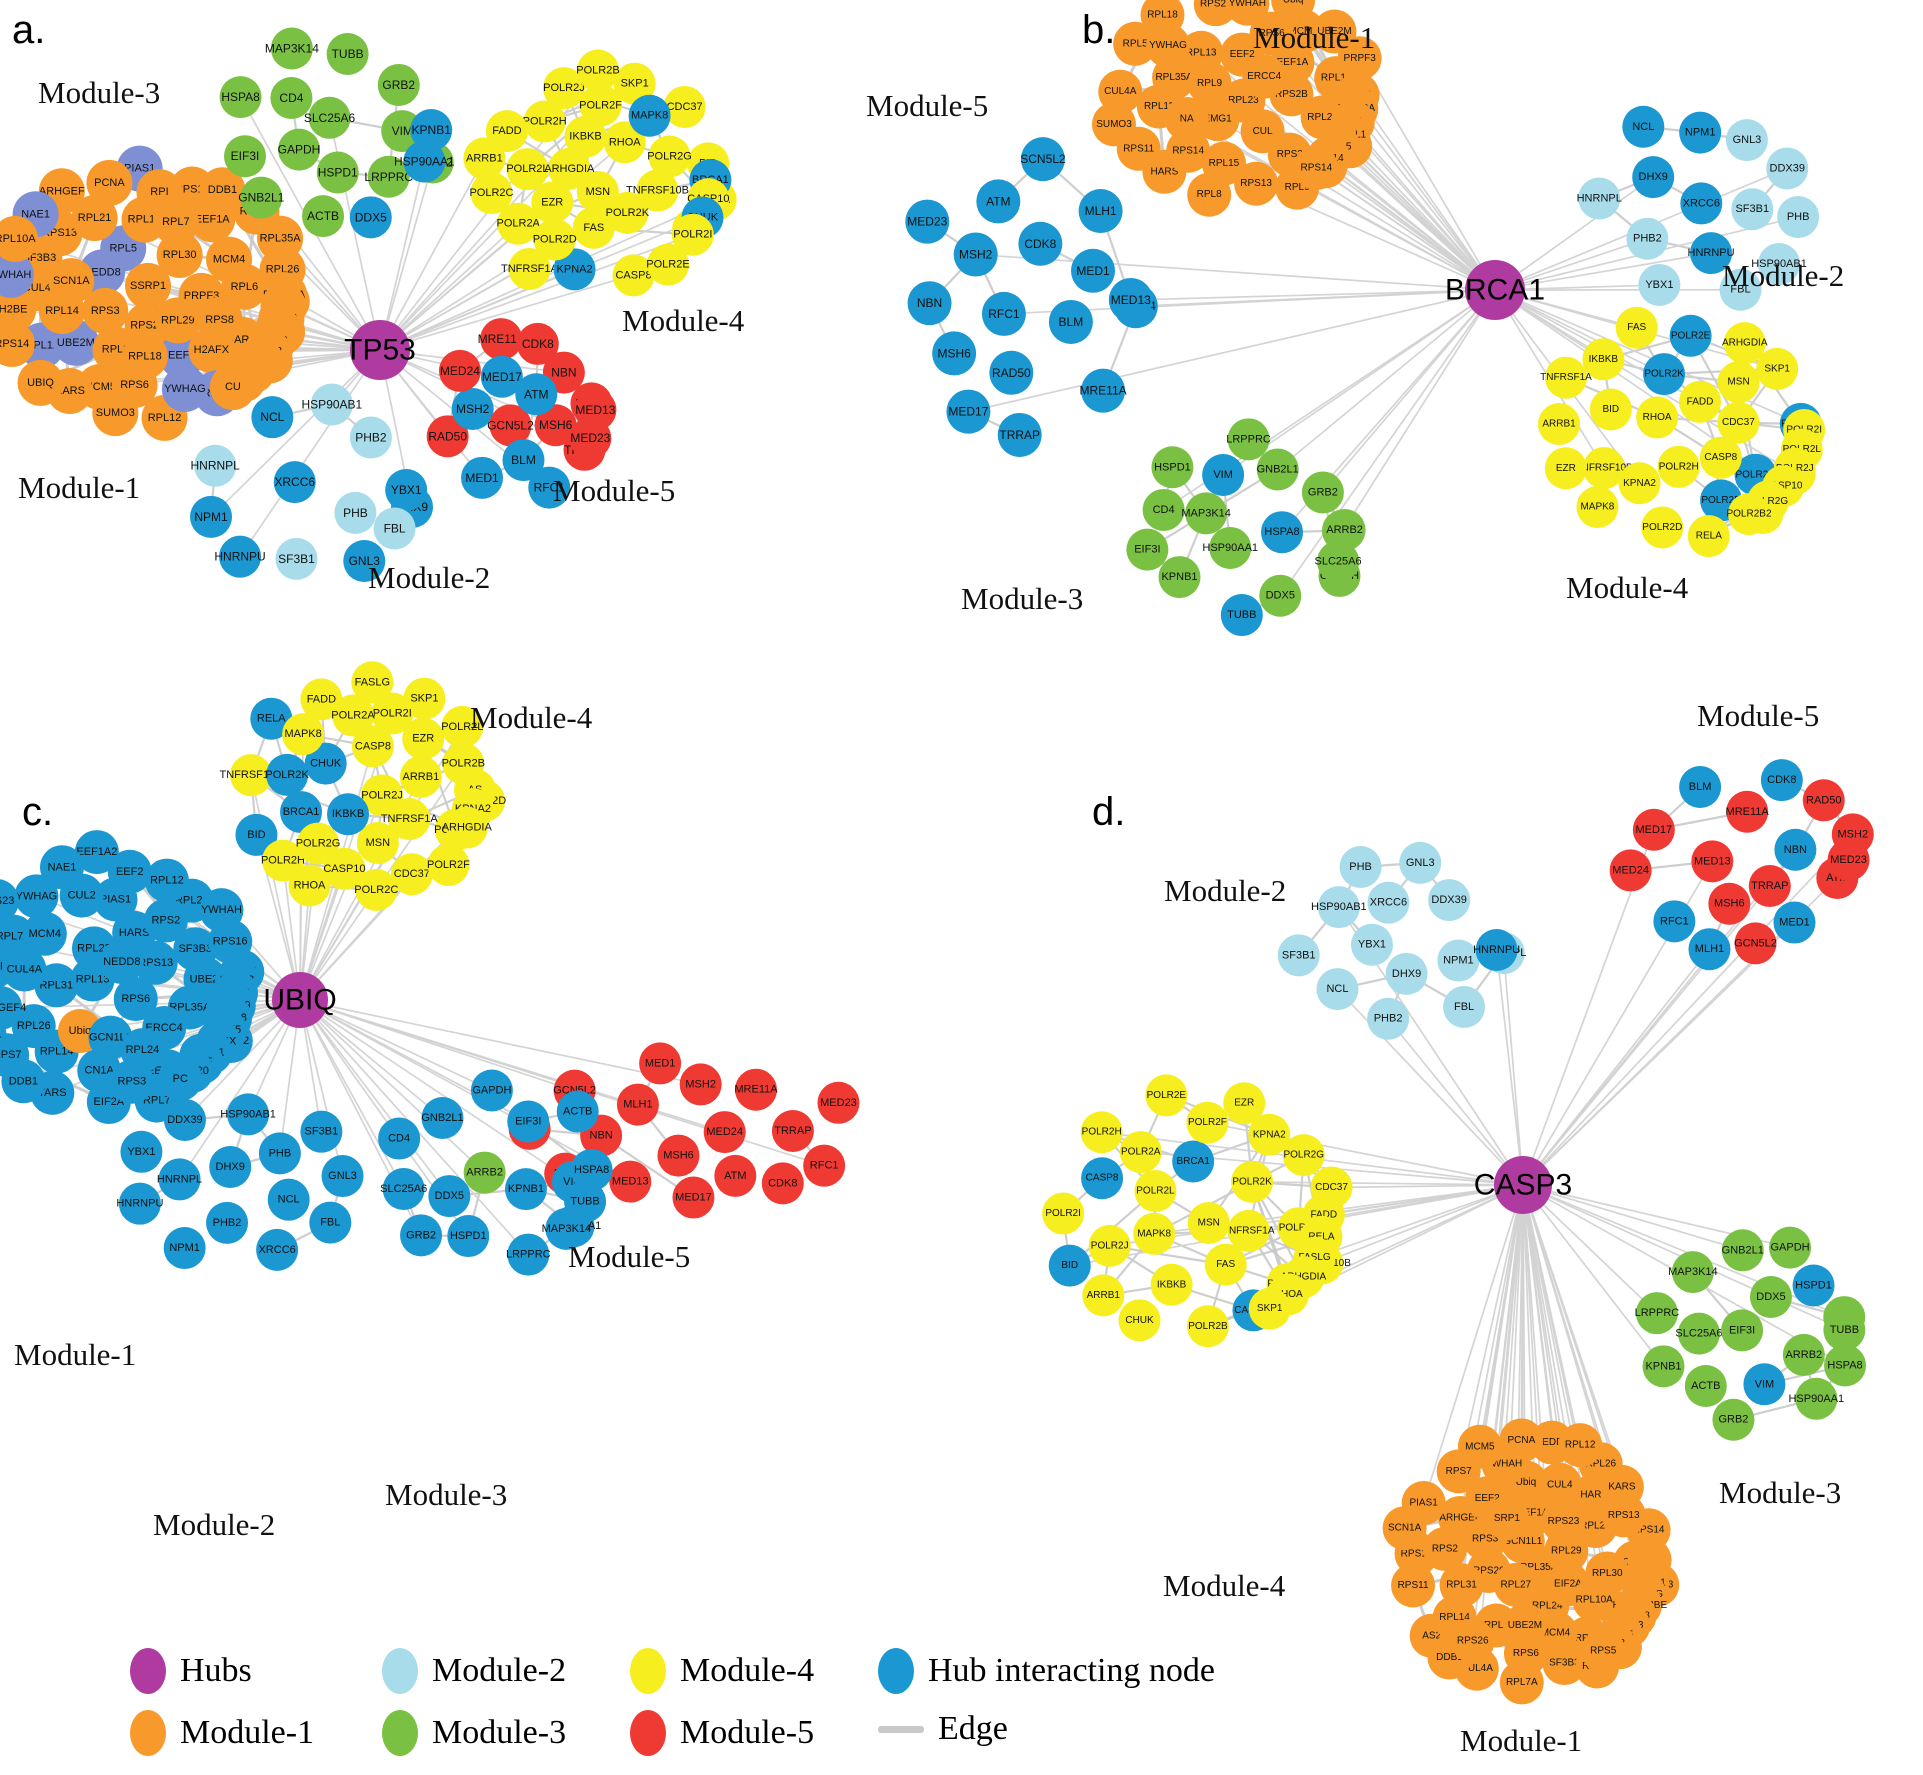 This screenshot has width=1923, height=1775. Describe the element at coordinates (222, 190) in the screenshot. I see `network-node-a-module1: DDB1` at that location.